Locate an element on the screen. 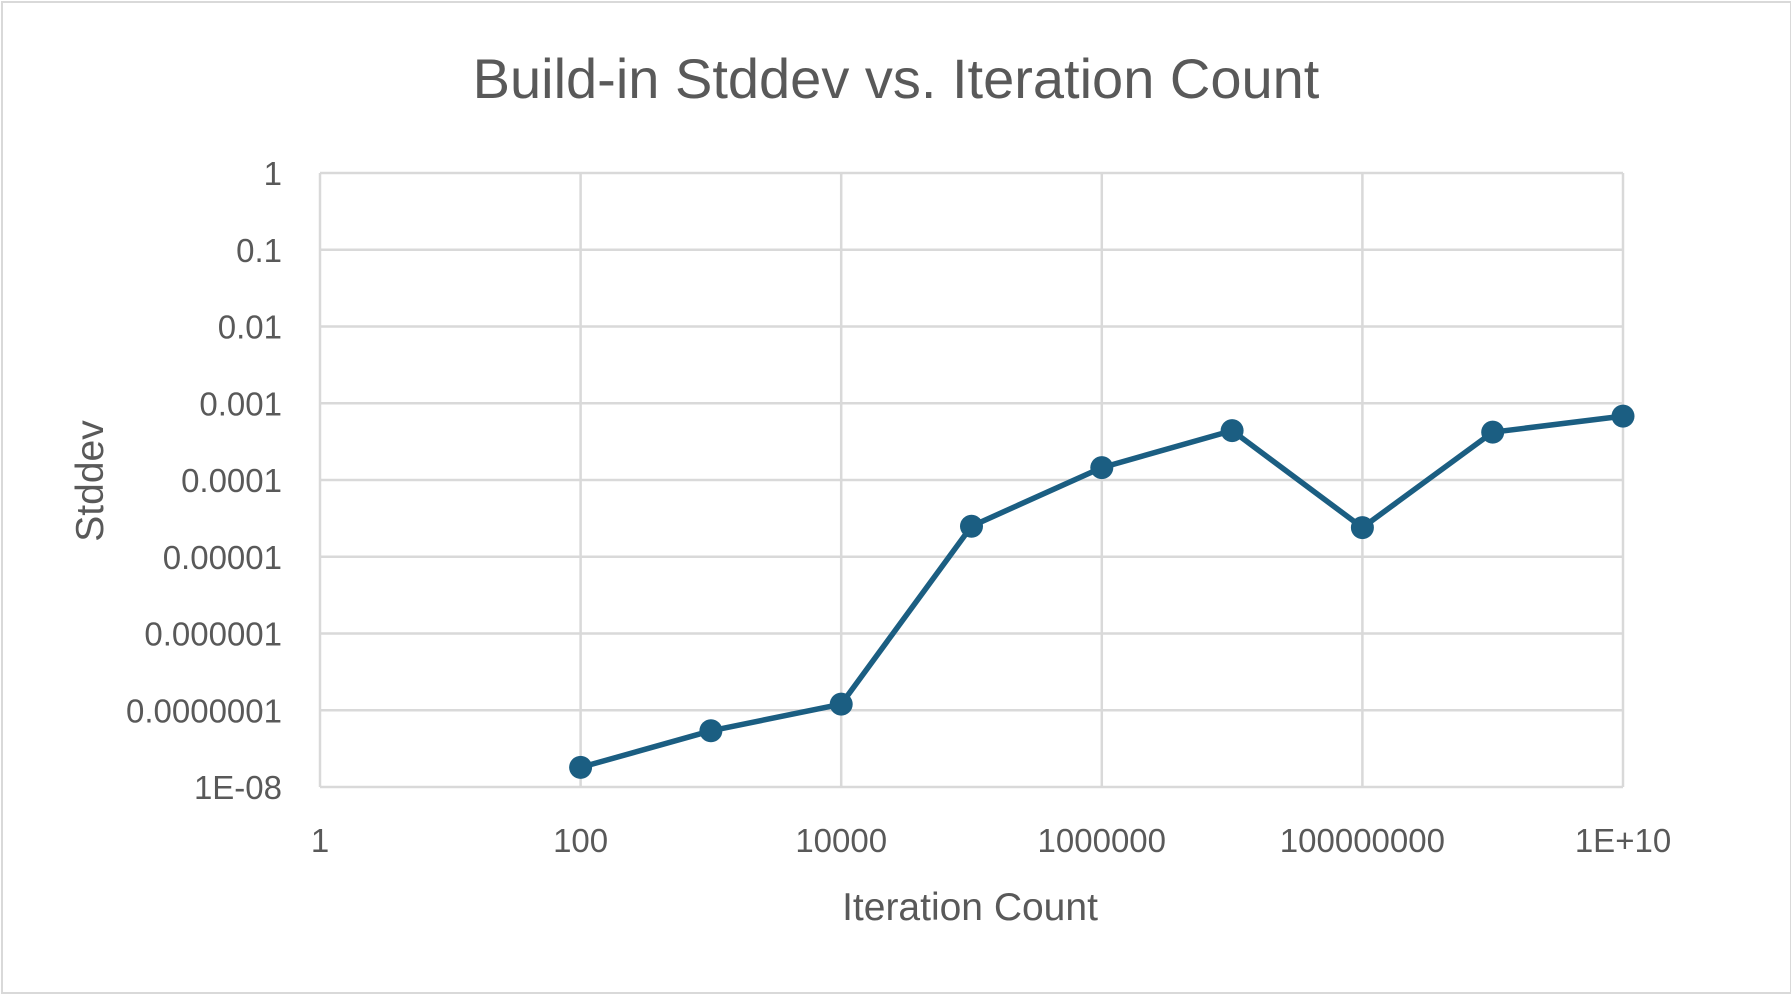 The image size is (1791, 997). y-tick-label: 1E-08 is located at coordinates (238, 787).